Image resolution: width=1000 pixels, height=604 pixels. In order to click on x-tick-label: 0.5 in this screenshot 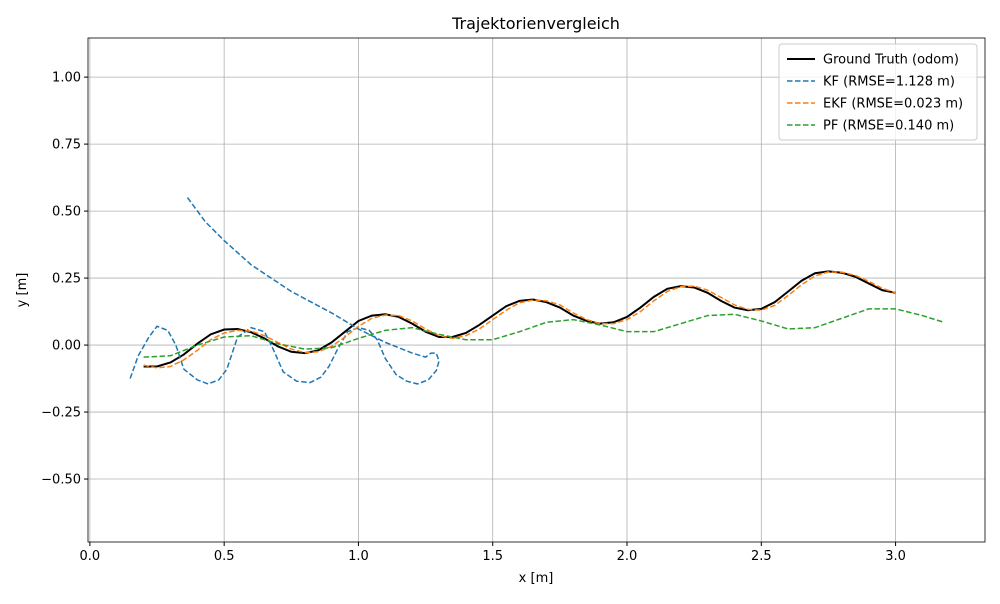, I will do `click(224, 556)`.